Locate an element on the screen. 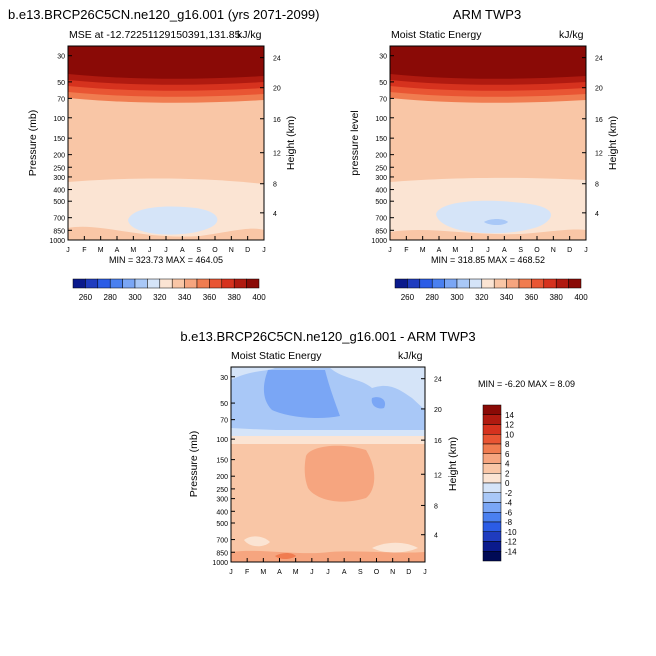  height-tick-label: 16 is located at coordinates (438, 441).